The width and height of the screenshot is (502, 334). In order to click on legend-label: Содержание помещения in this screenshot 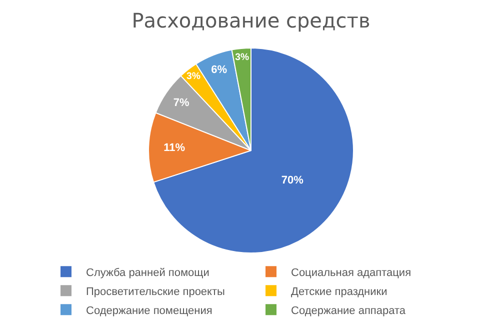, I will do `click(149, 310)`.